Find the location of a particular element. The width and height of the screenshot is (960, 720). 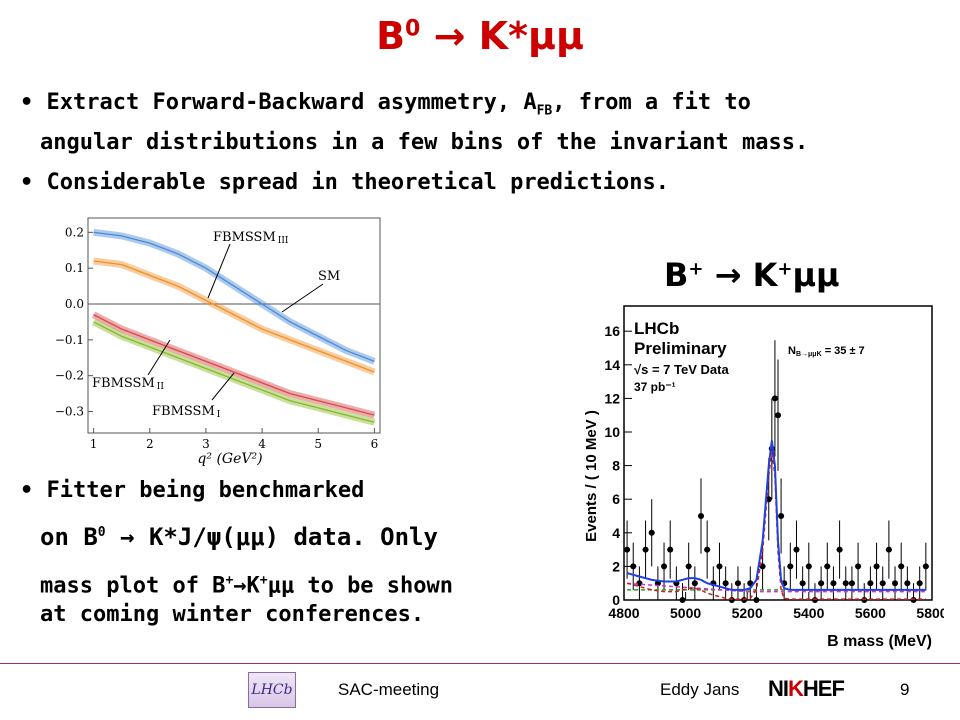

arrow-fbmssm-ii is located at coordinates (159, 357).